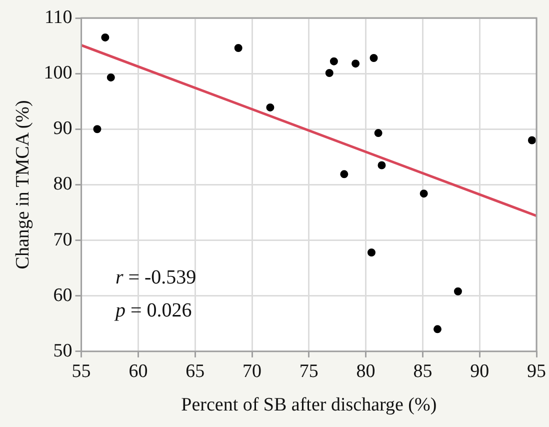 Image resolution: width=549 pixels, height=427 pixels. Describe the element at coordinates (58, 17) in the screenshot. I see `y-tick-label: 110` at that location.